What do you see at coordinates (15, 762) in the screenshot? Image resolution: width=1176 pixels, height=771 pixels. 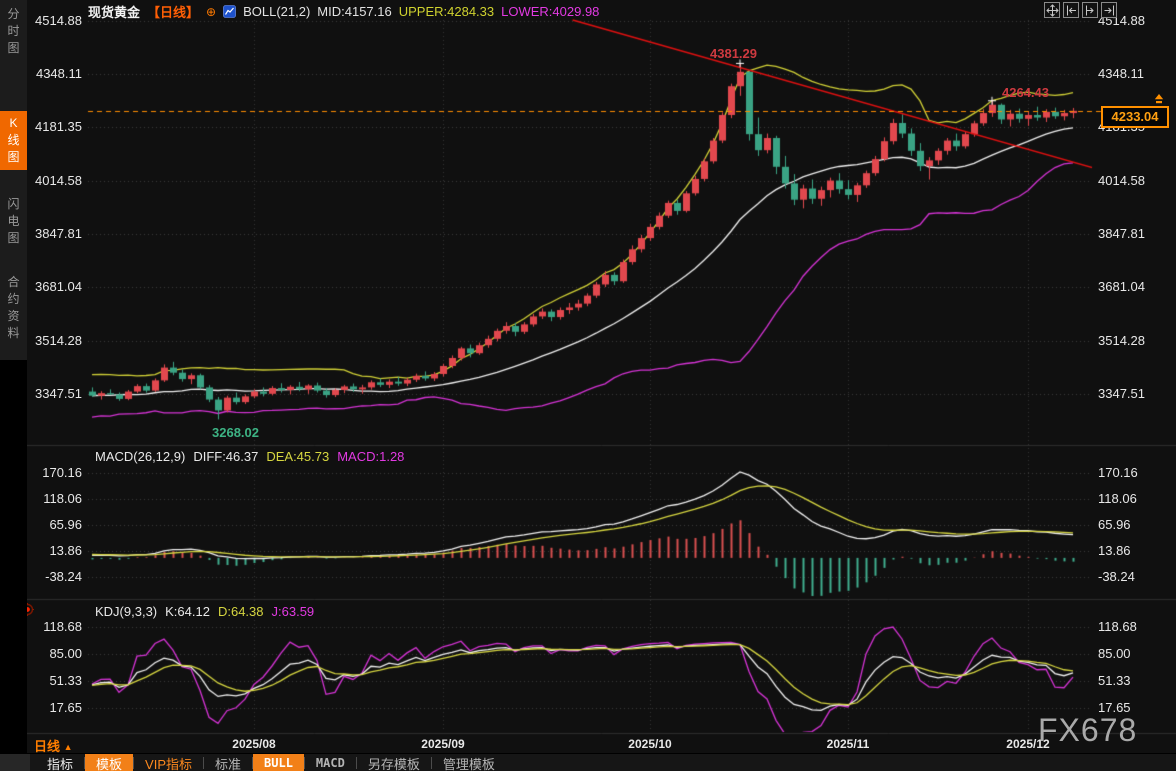 I see `toolbar-corner-block` at bounding box center [15, 762].